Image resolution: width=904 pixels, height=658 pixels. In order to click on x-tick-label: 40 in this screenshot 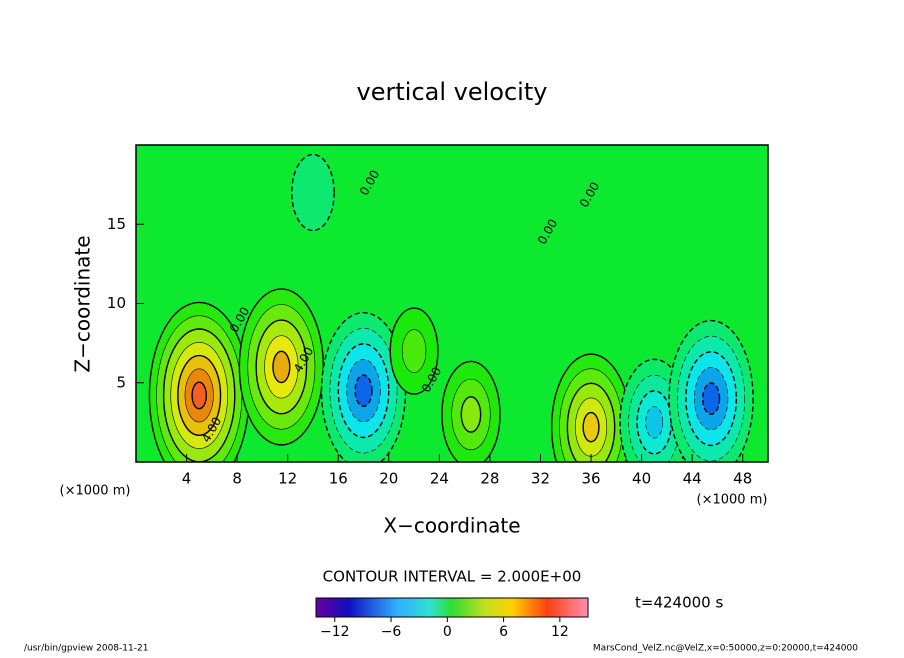, I will do `click(641, 479)`.